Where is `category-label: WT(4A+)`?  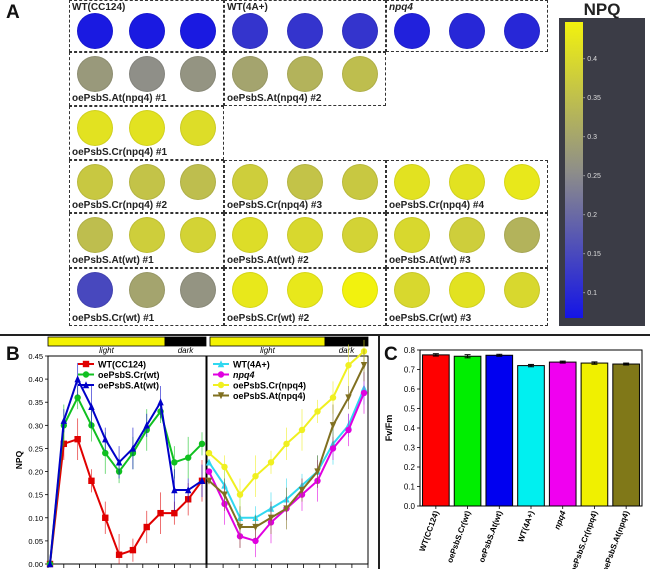
category-label: WT(4A+) is located at coordinates (526, 526).